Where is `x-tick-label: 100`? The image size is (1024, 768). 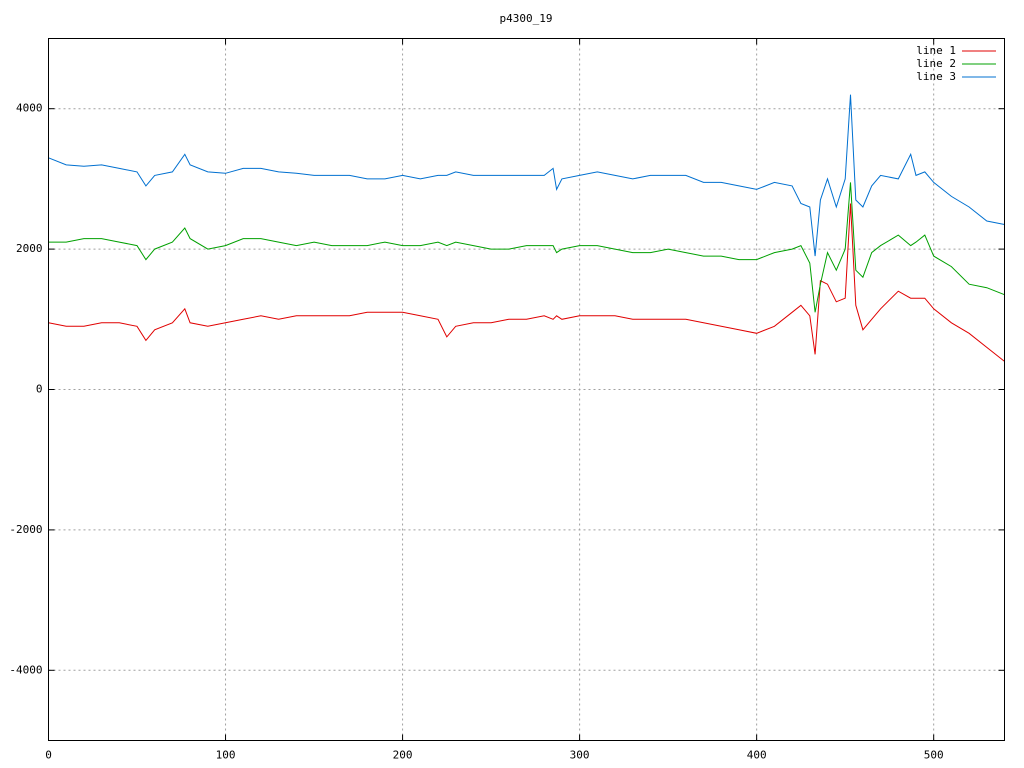
x-tick-label: 100 is located at coordinates (226, 755).